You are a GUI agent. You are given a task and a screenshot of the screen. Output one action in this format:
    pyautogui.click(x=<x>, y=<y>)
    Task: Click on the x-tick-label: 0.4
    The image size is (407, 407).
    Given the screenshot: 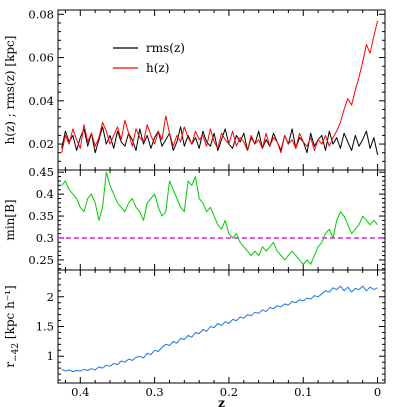 What is the action you would take?
    pyautogui.click(x=80, y=392)
    